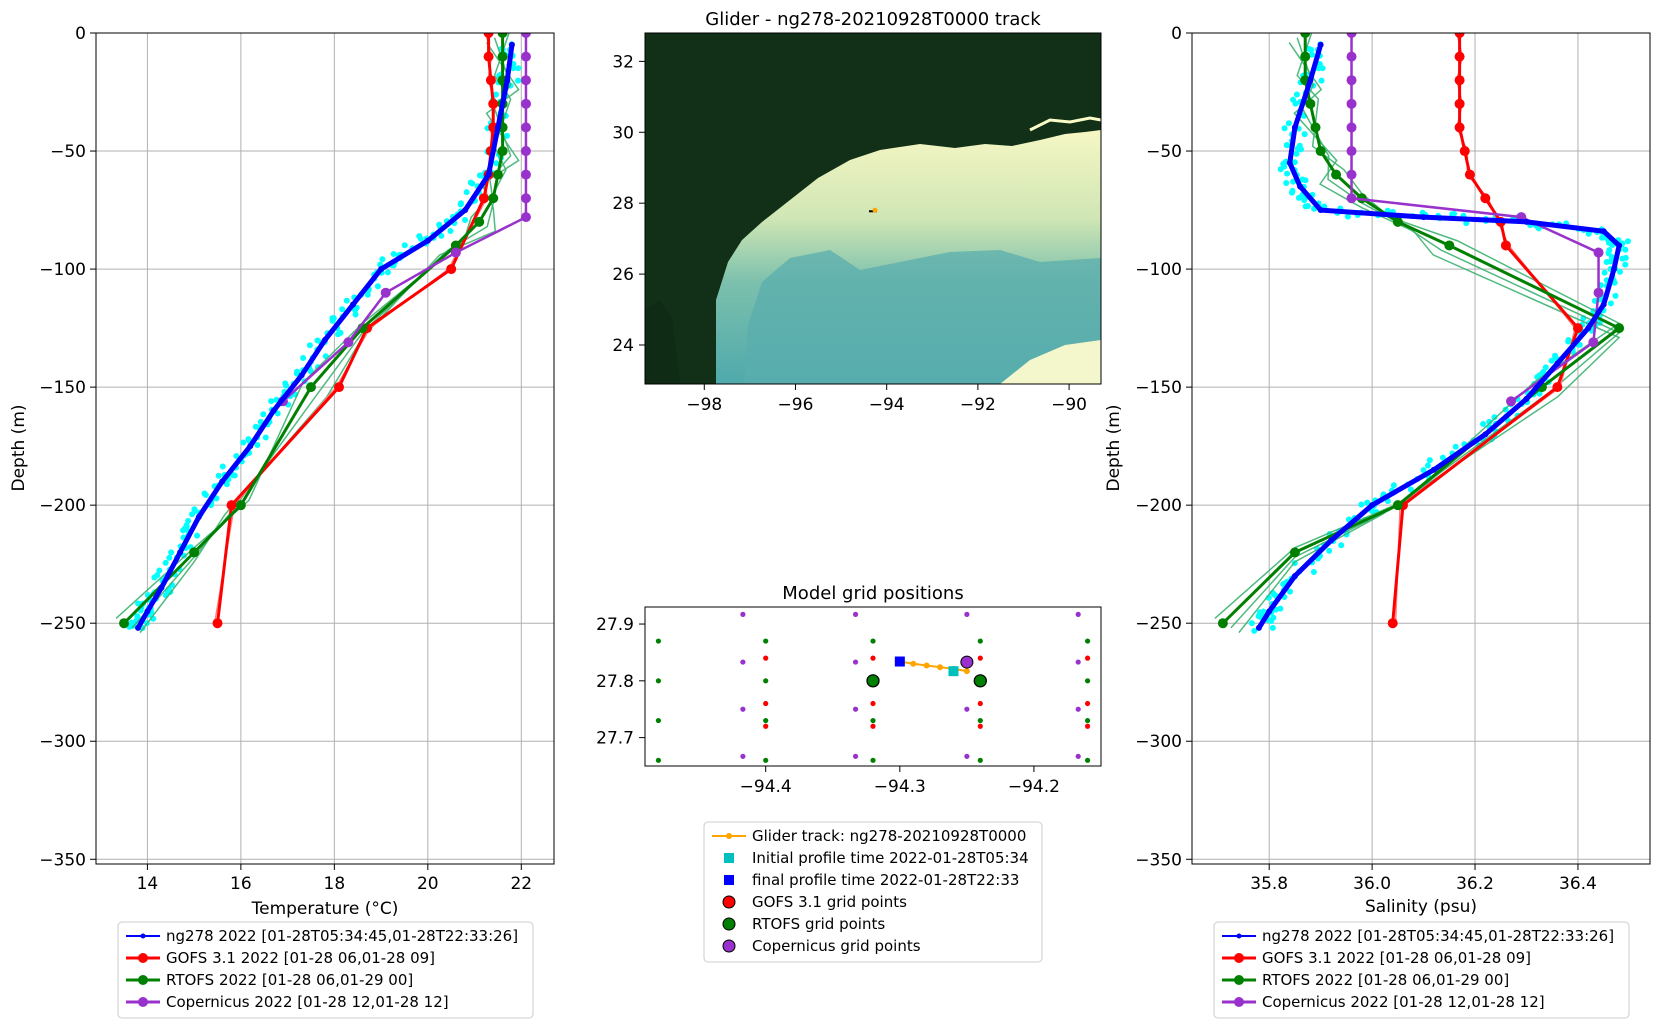 The height and width of the screenshot is (1027, 1656). What do you see at coordinates (241, 884) in the screenshot?
I see `temperature-xtick-label: 16` at bounding box center [241, 884].